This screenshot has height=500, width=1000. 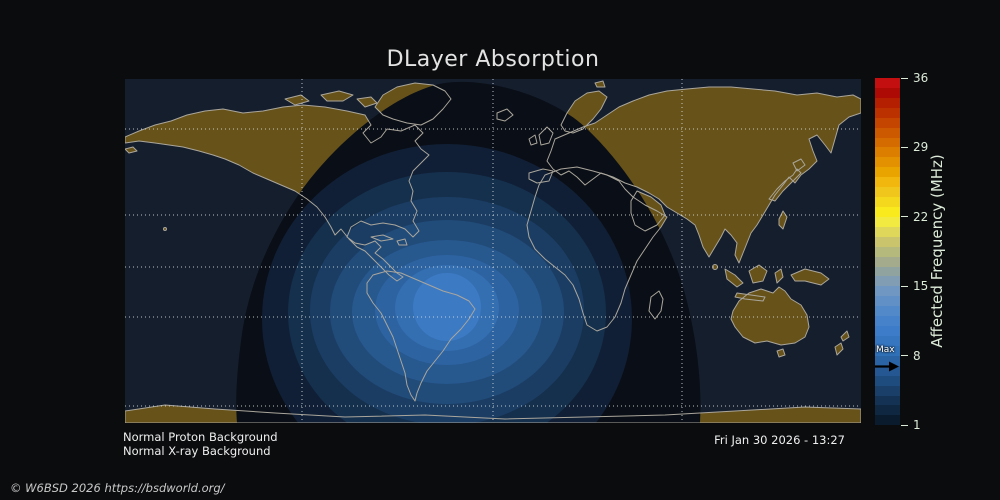 I want to click on colorbar-tick-22: 22, so click(x=915, y=216).